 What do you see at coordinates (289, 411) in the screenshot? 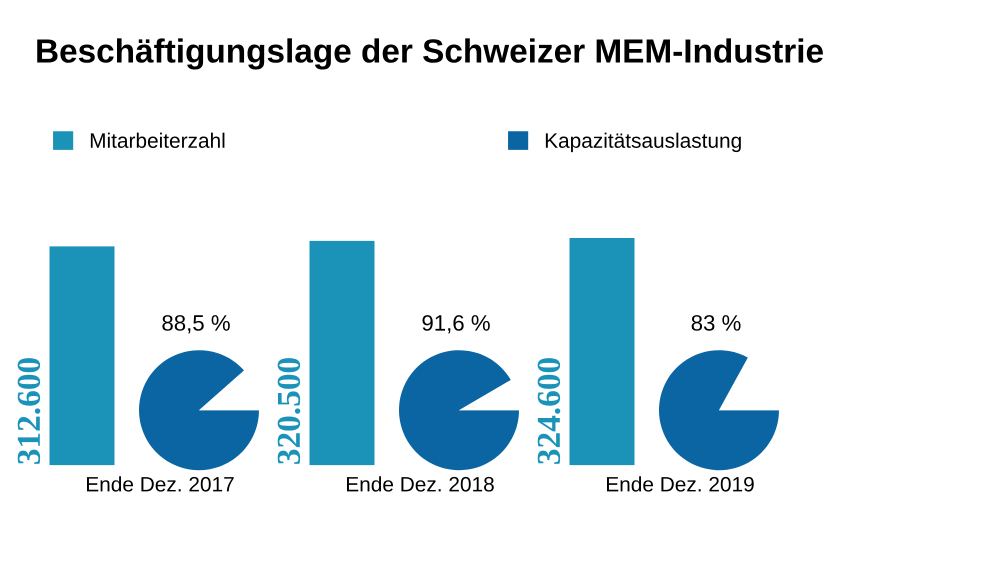
I see `data-label: 320.500` at bounding box center [289, 411].